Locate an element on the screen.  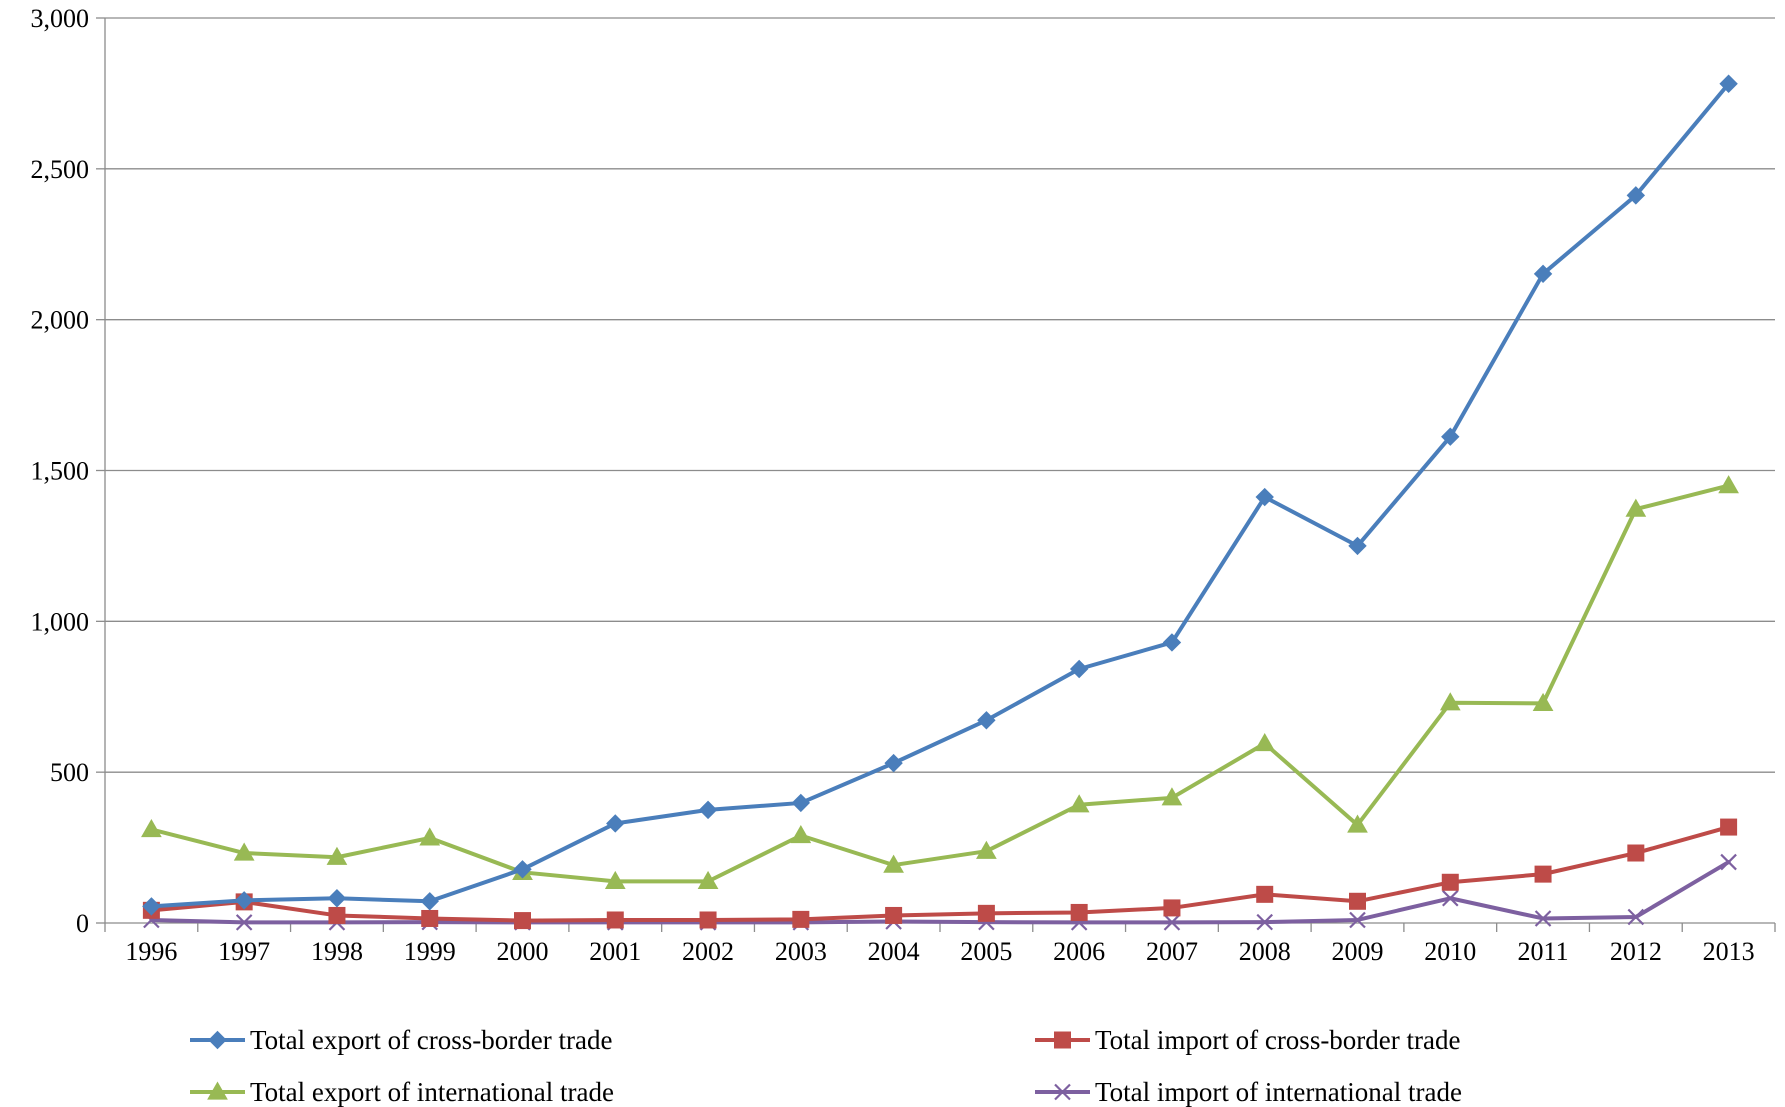
x-tick-label: 1997 is located at coordinates (244, 951).